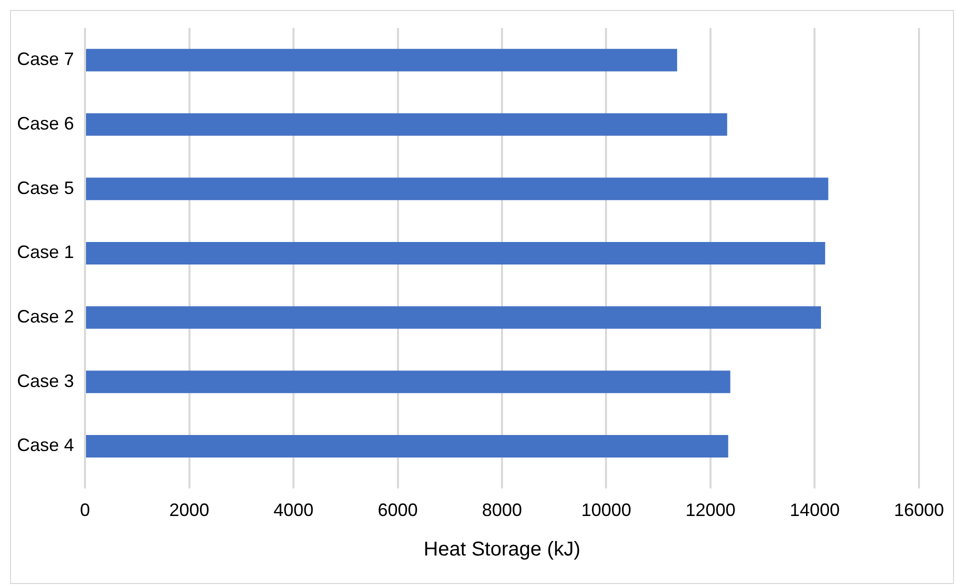 Image resolution: width=956 pixels, height=586 pixels. Describe the element at coordinates (398, 510) in the screenshot. I see `x-tick-label: 6000` at that location.